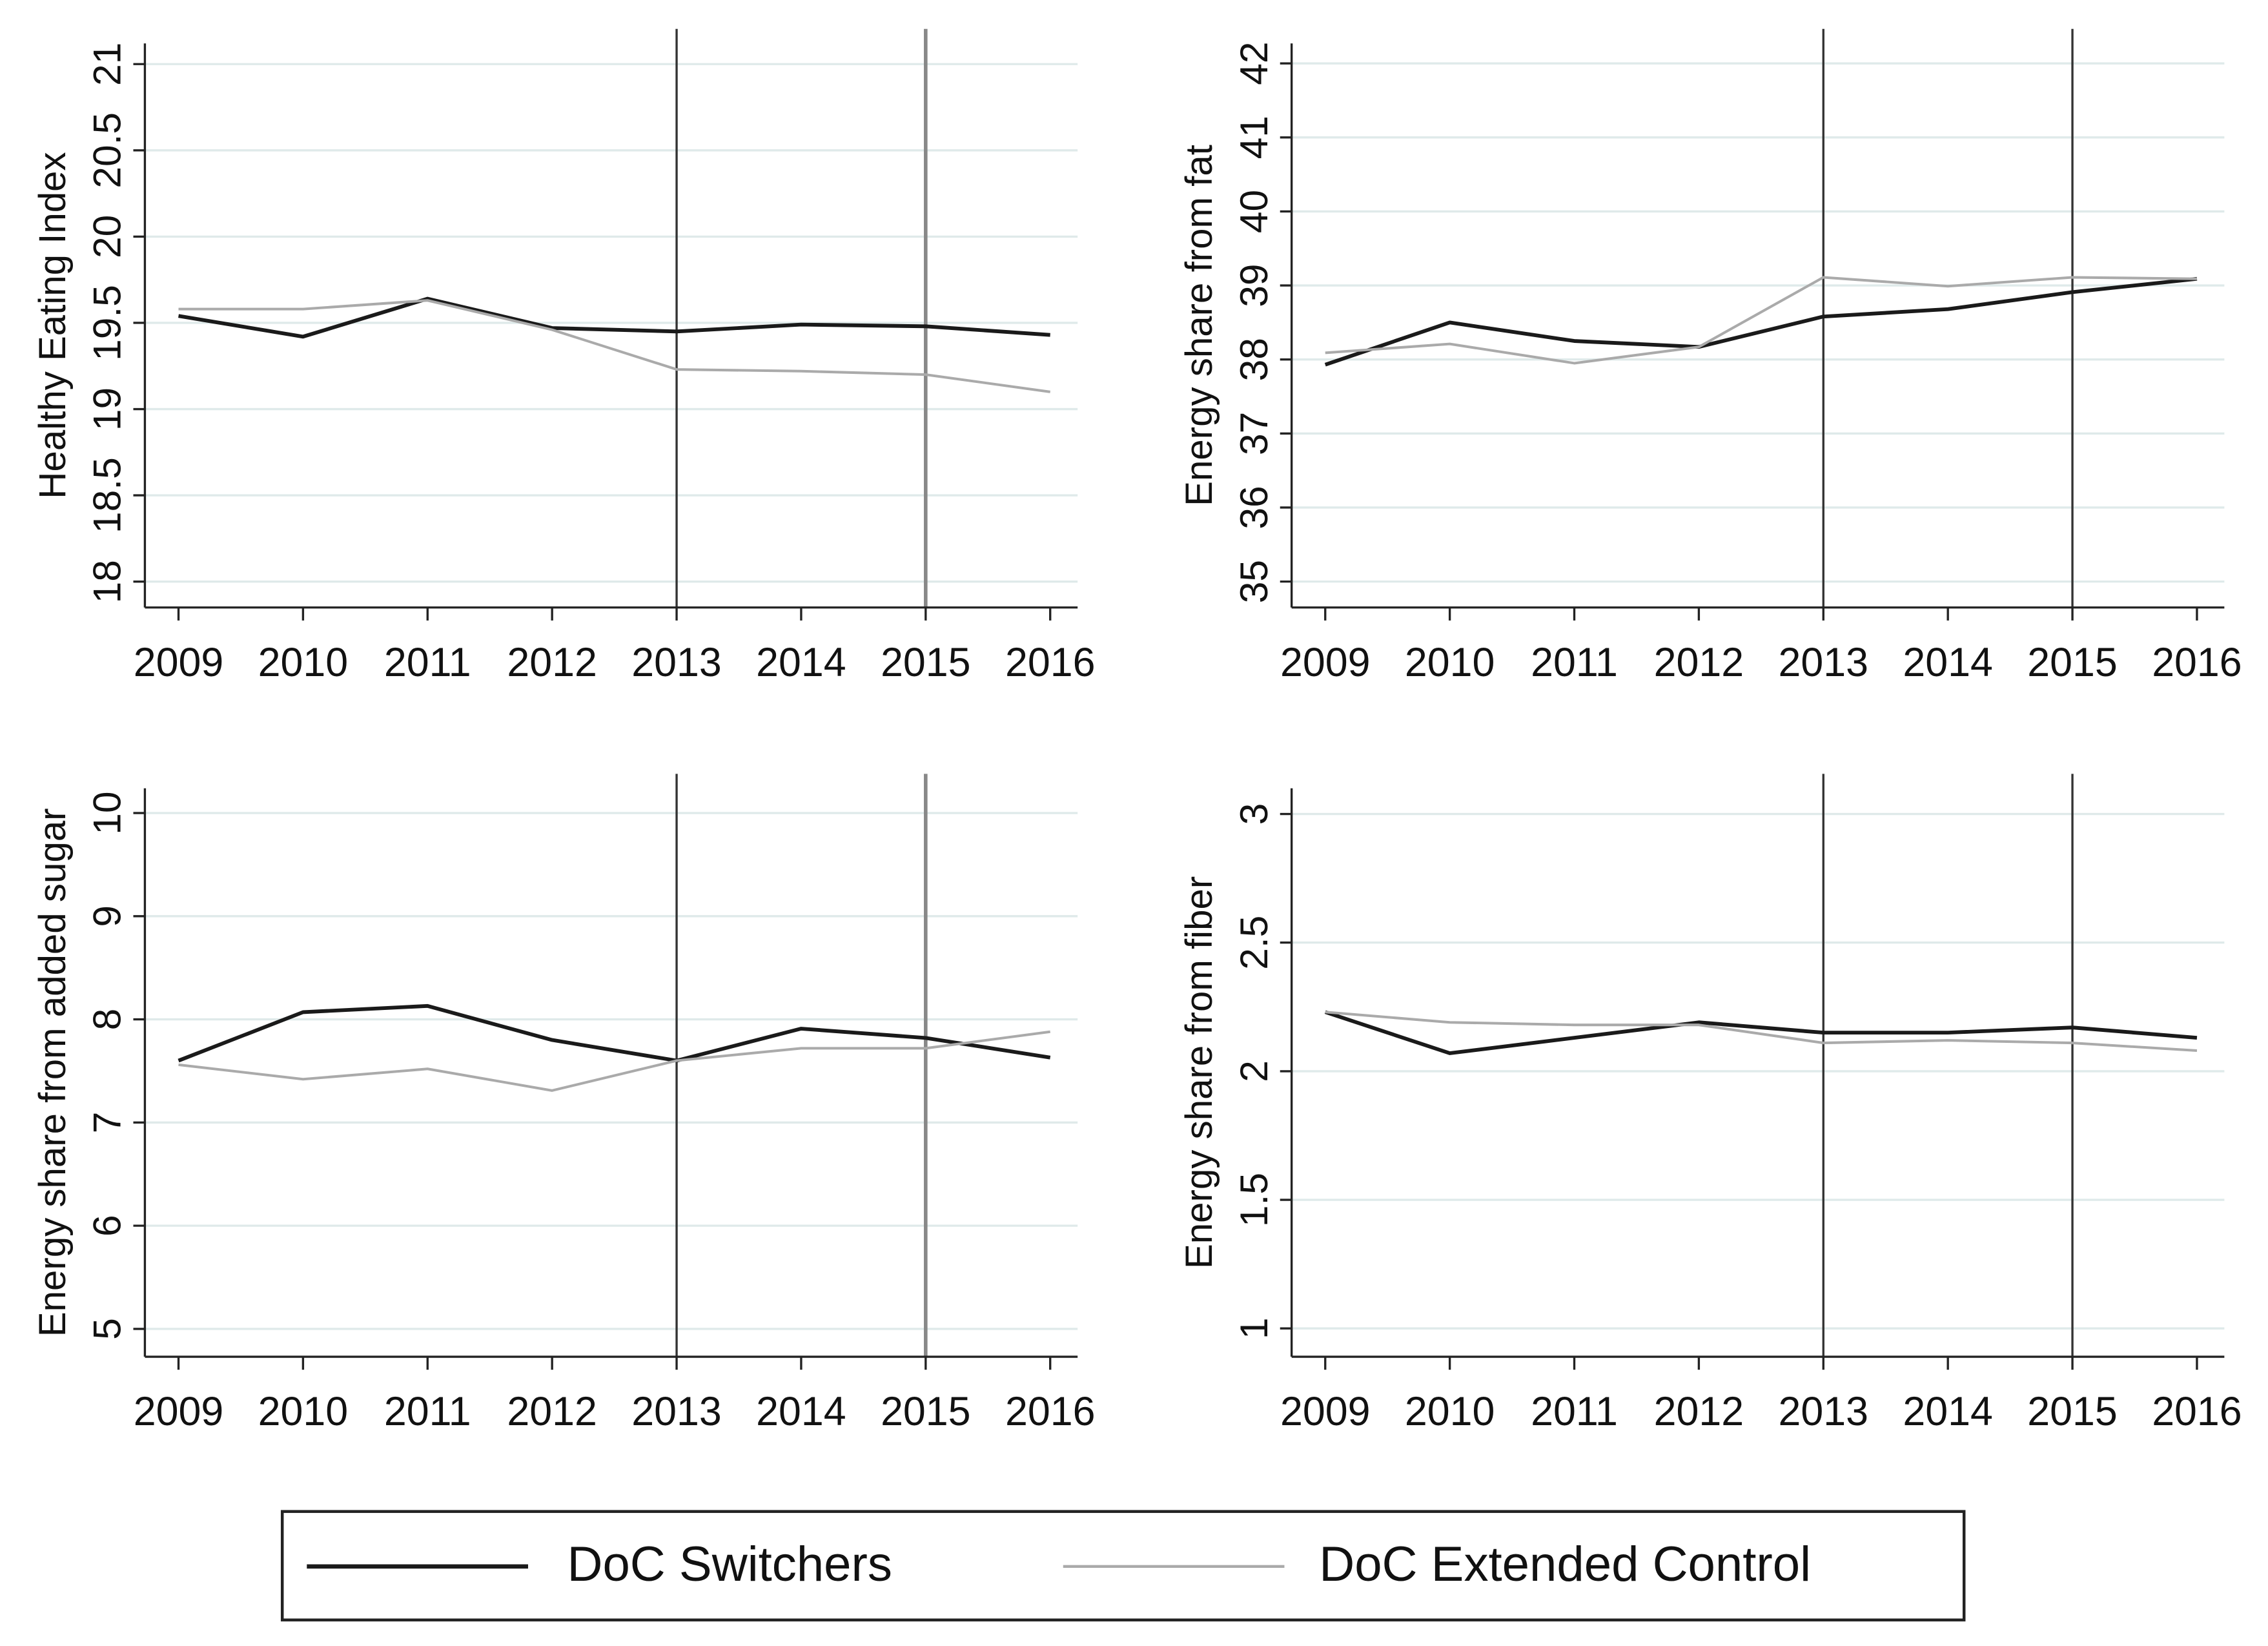 This screenshot has width=2268, height=1646. Describe the element at coordinates (107, 150) in the screenshot. I see `y-tick-label: 20.5` at that location.